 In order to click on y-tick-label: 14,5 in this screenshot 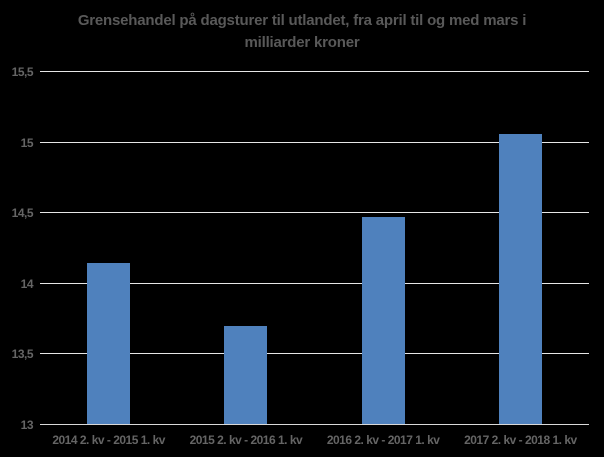, I will do `click(22, 213)`.